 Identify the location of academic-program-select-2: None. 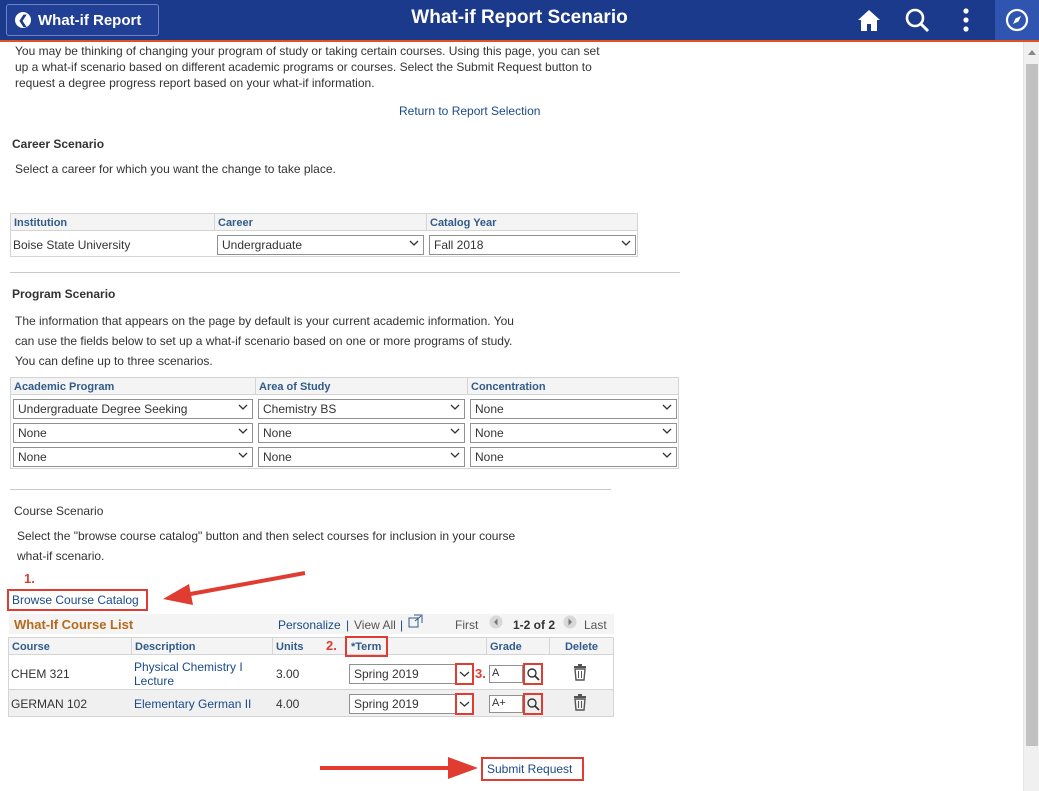
(133, 433).